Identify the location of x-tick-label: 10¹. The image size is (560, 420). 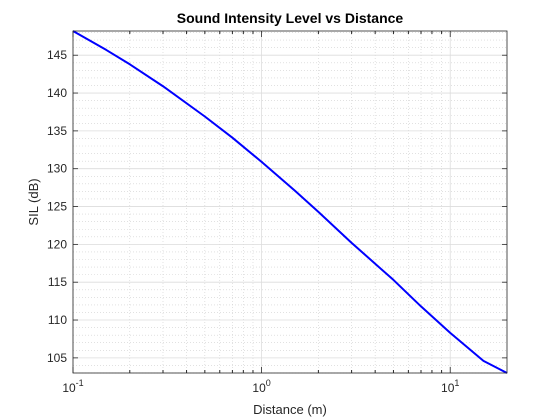
(450, 386).